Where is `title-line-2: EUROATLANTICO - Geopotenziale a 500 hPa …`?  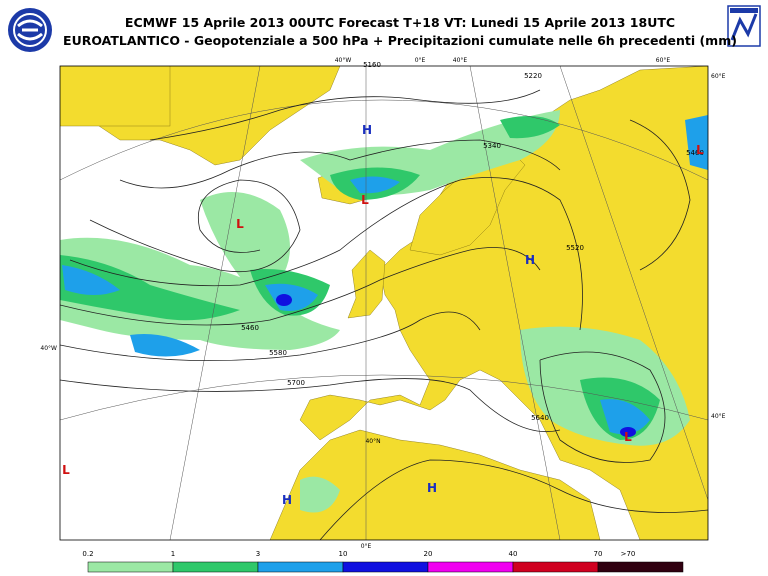 title-line-2: EUROATLANTICO - Geopotenziale a 500 hPa … is located at coordinates (400, 40).